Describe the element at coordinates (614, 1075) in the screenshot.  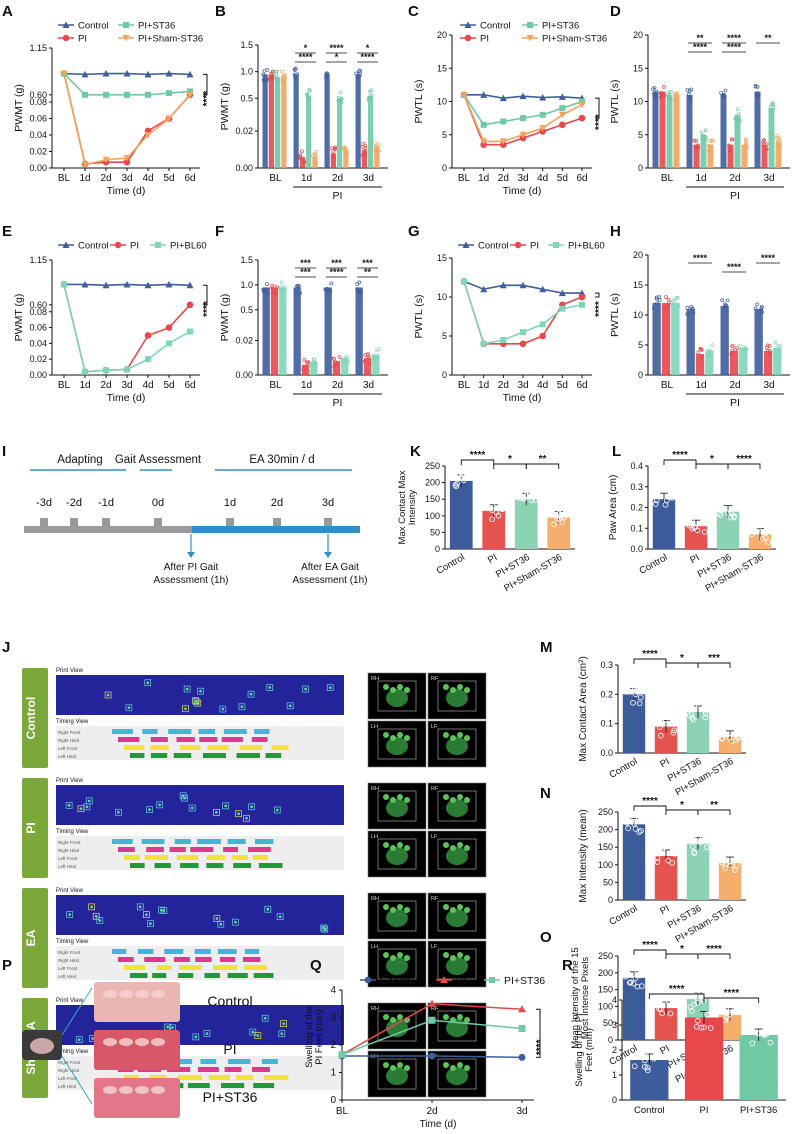
I see `y-tick-label: 1` at that location.